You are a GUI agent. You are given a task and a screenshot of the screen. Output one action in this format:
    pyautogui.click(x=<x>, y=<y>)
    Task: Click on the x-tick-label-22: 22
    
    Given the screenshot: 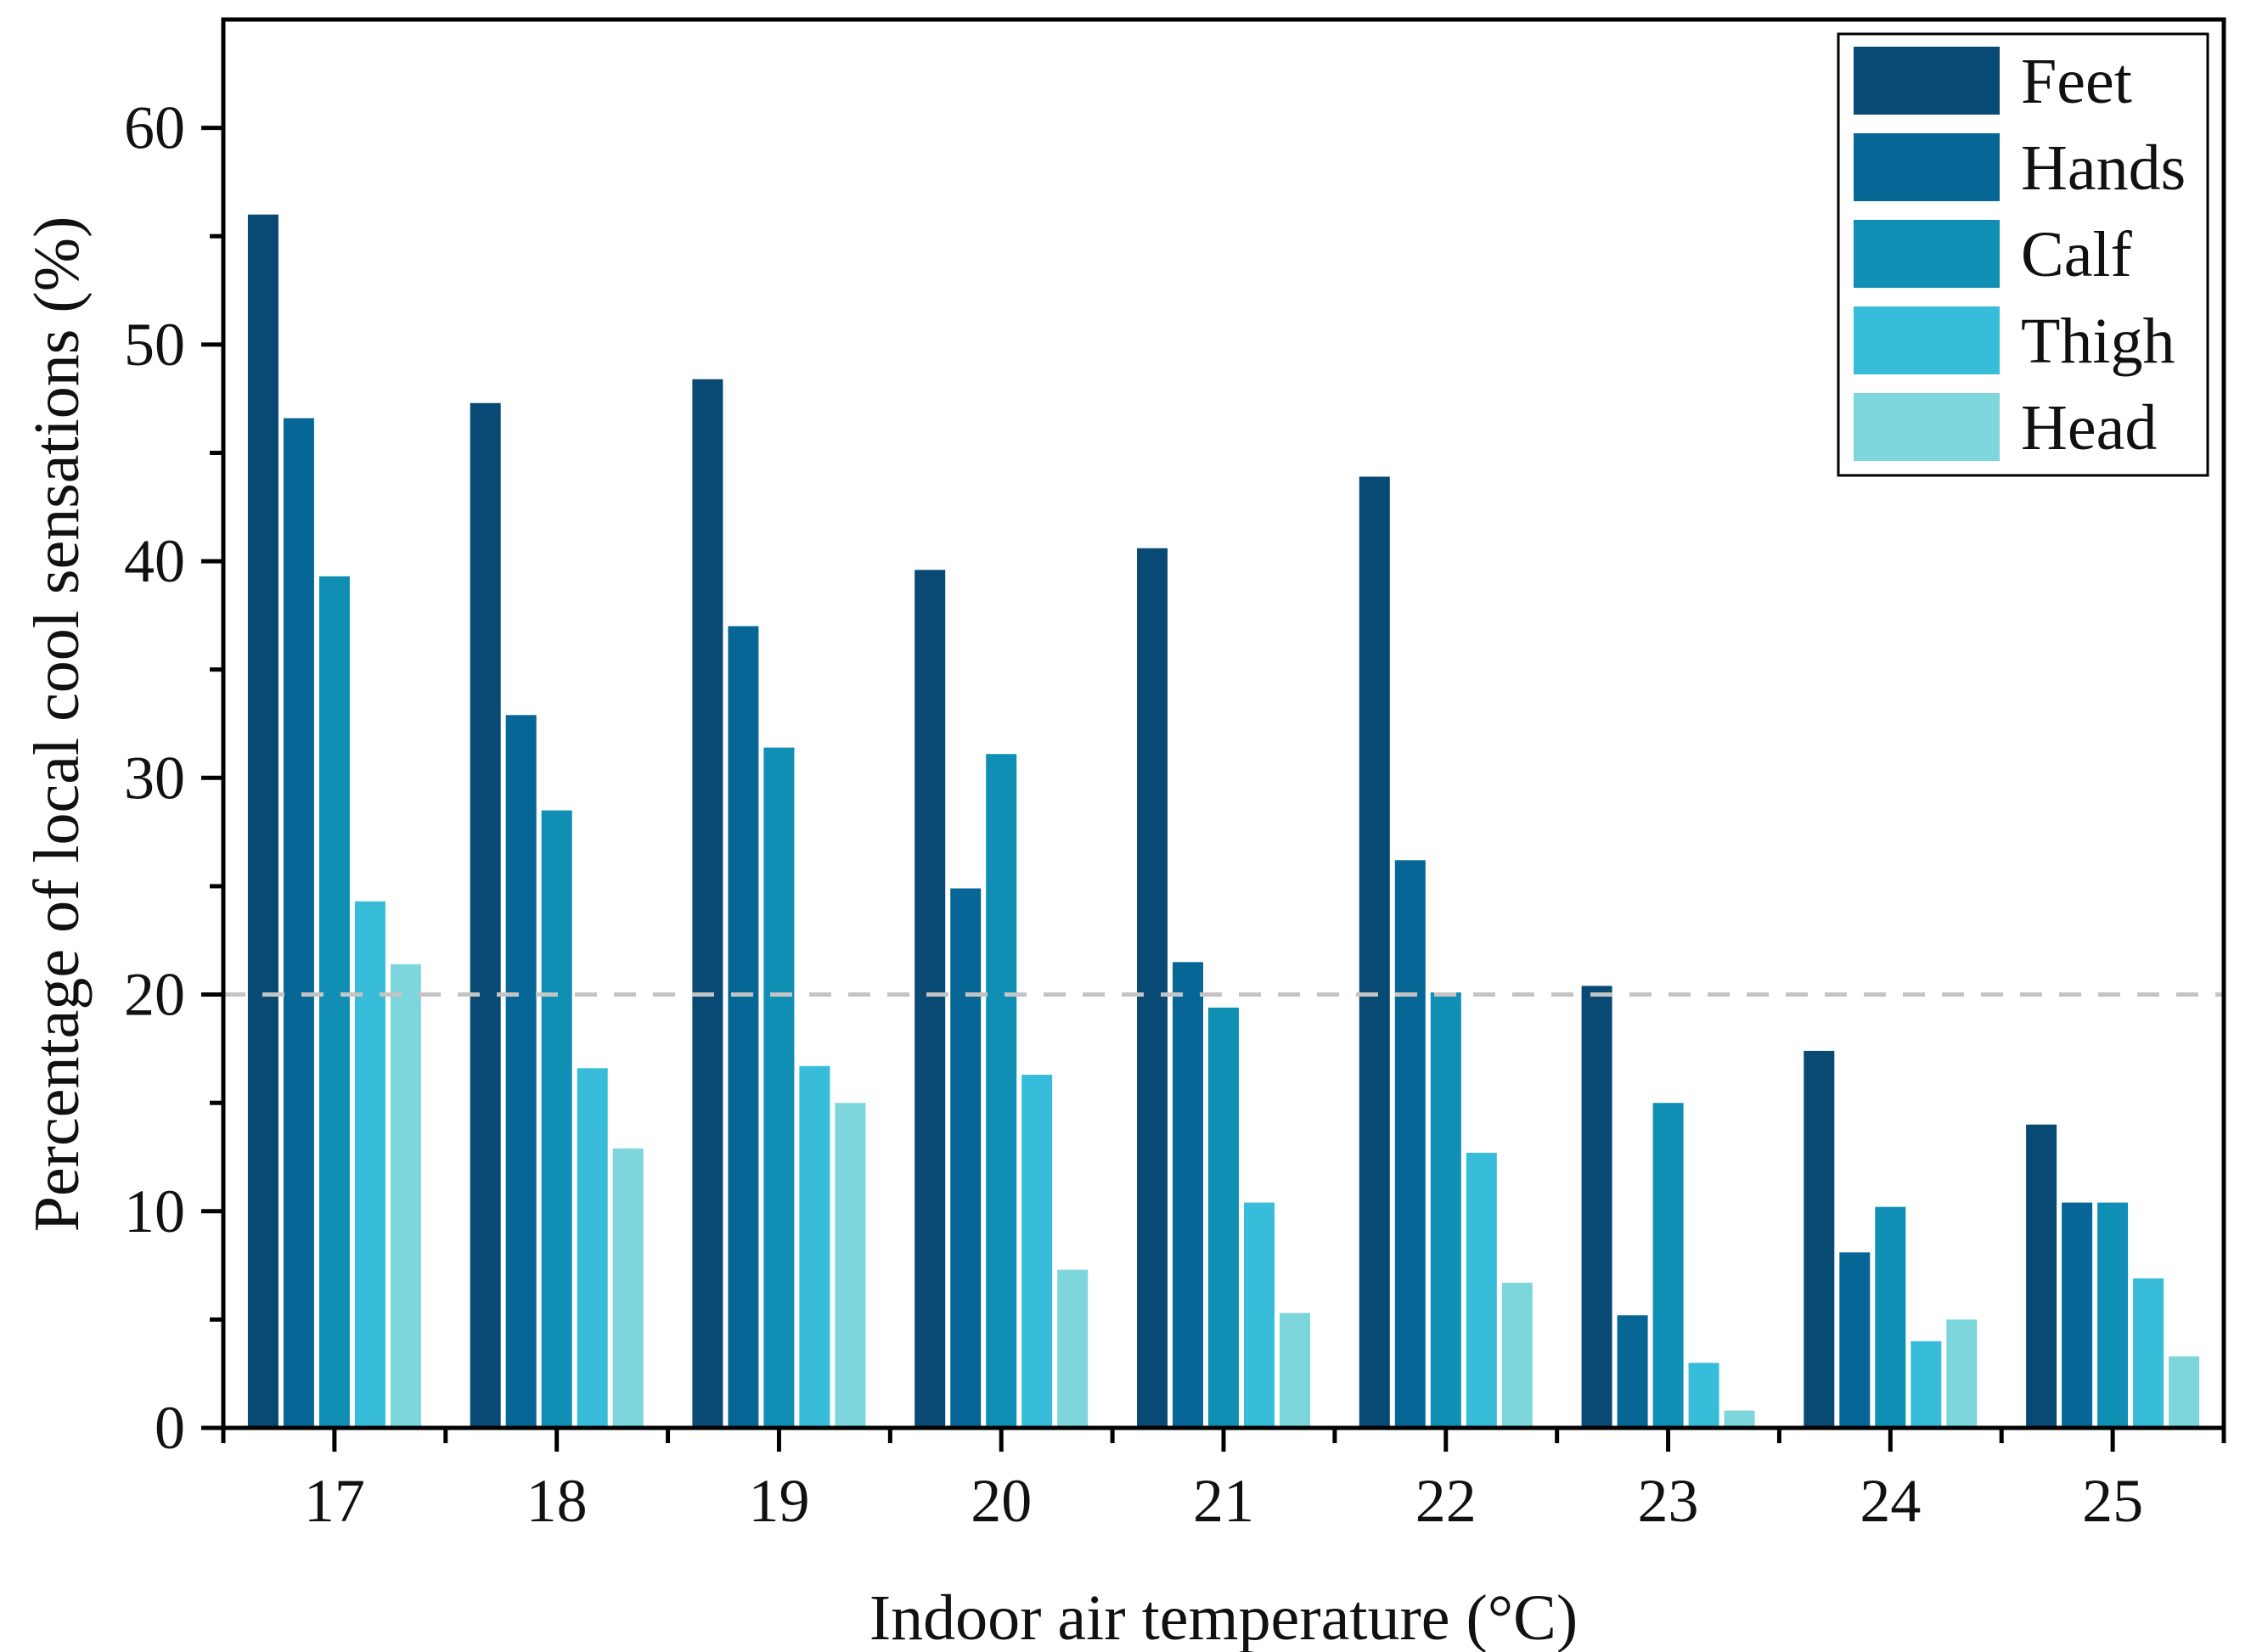 What is the action you would take?
    pyautogui.click(x=1446, y=1501)
    